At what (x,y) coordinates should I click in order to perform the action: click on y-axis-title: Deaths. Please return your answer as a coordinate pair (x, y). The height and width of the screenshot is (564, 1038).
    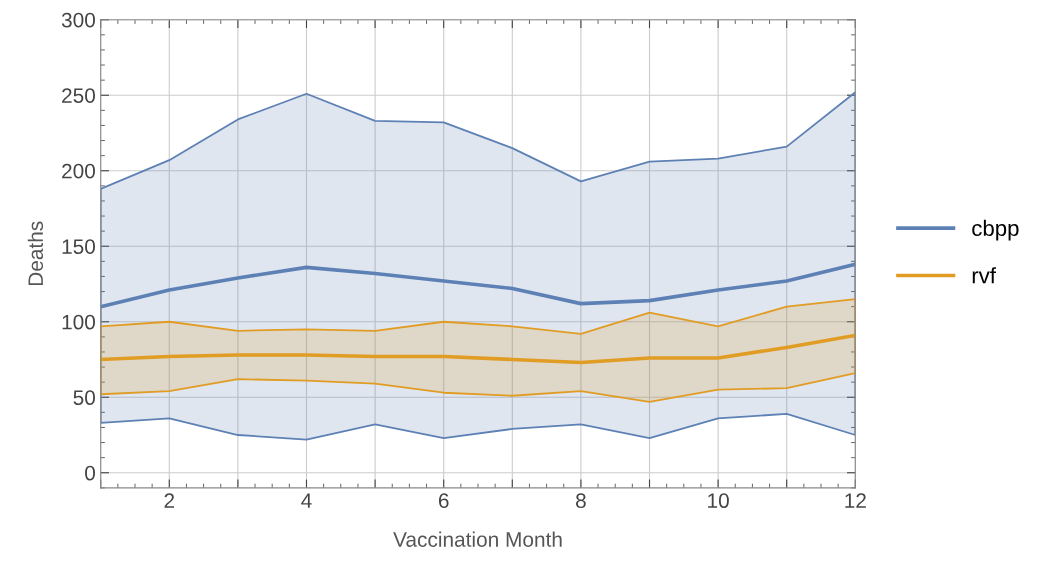
    Looking at the image, I should click on (35, 253).